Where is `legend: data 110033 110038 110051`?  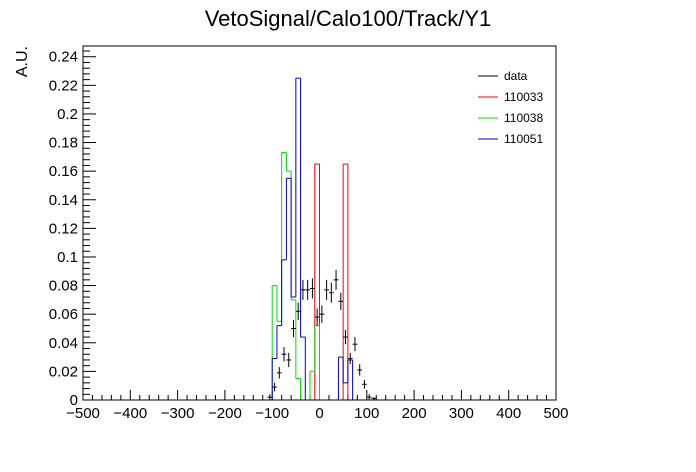 legend: data 110033 110038 110051 is located at coordinates (510, 107).